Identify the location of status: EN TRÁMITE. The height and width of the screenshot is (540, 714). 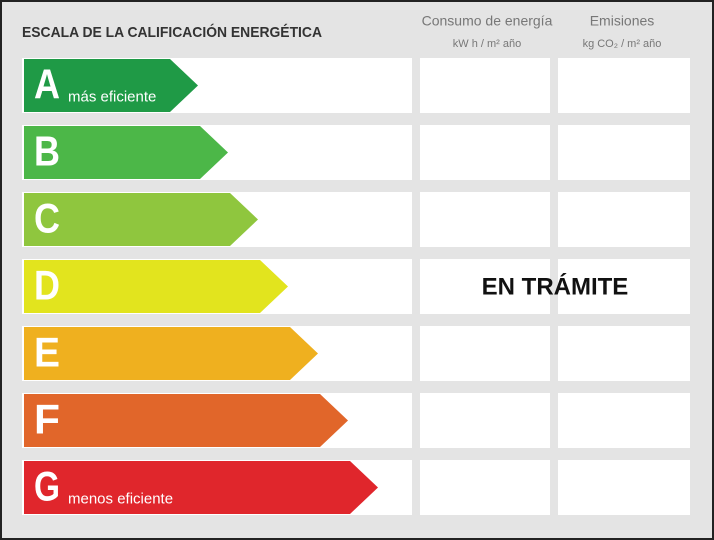
(555, 286).